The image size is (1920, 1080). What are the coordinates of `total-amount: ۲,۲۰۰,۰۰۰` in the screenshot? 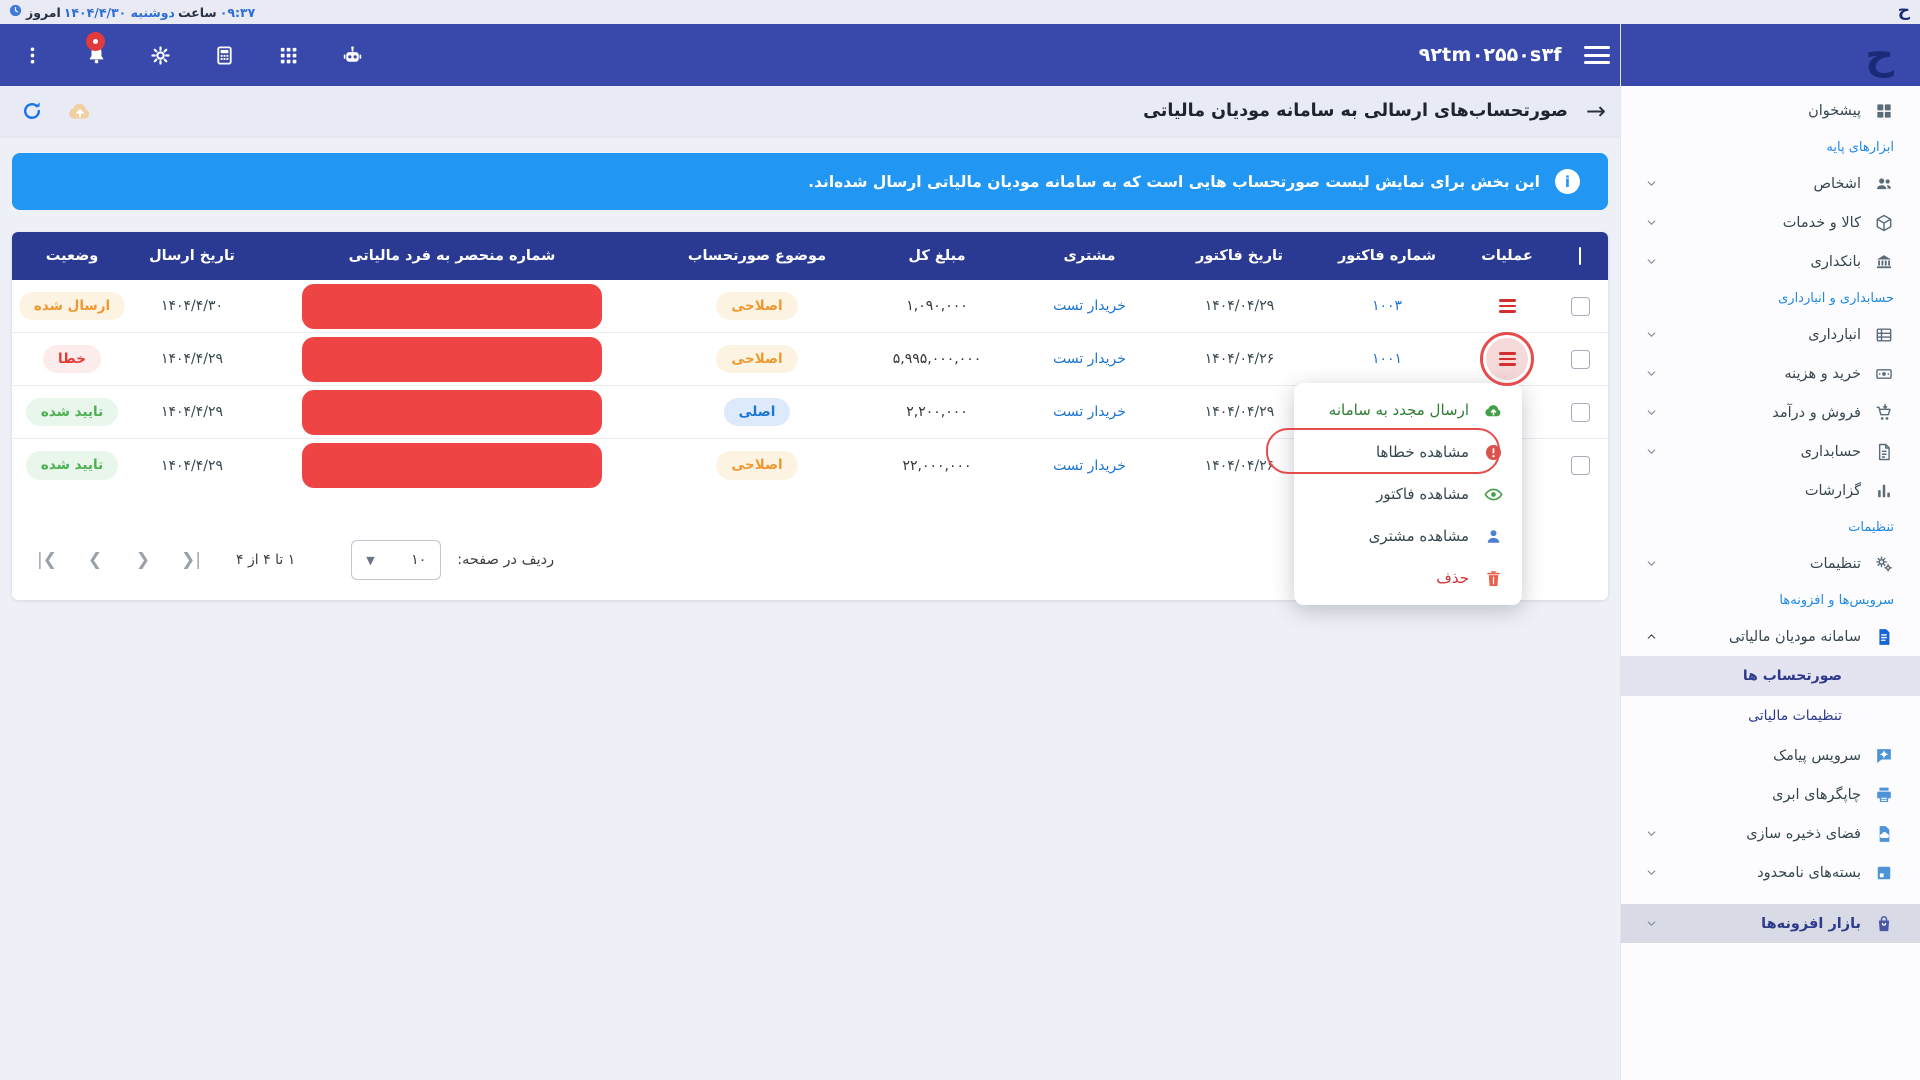 It's located at (937, 412).